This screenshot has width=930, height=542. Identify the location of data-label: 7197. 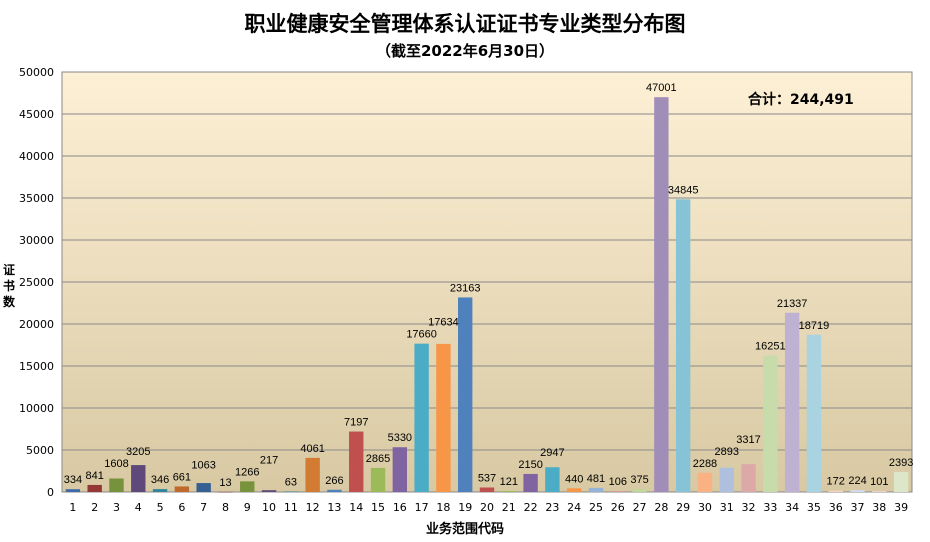
(356, 423).